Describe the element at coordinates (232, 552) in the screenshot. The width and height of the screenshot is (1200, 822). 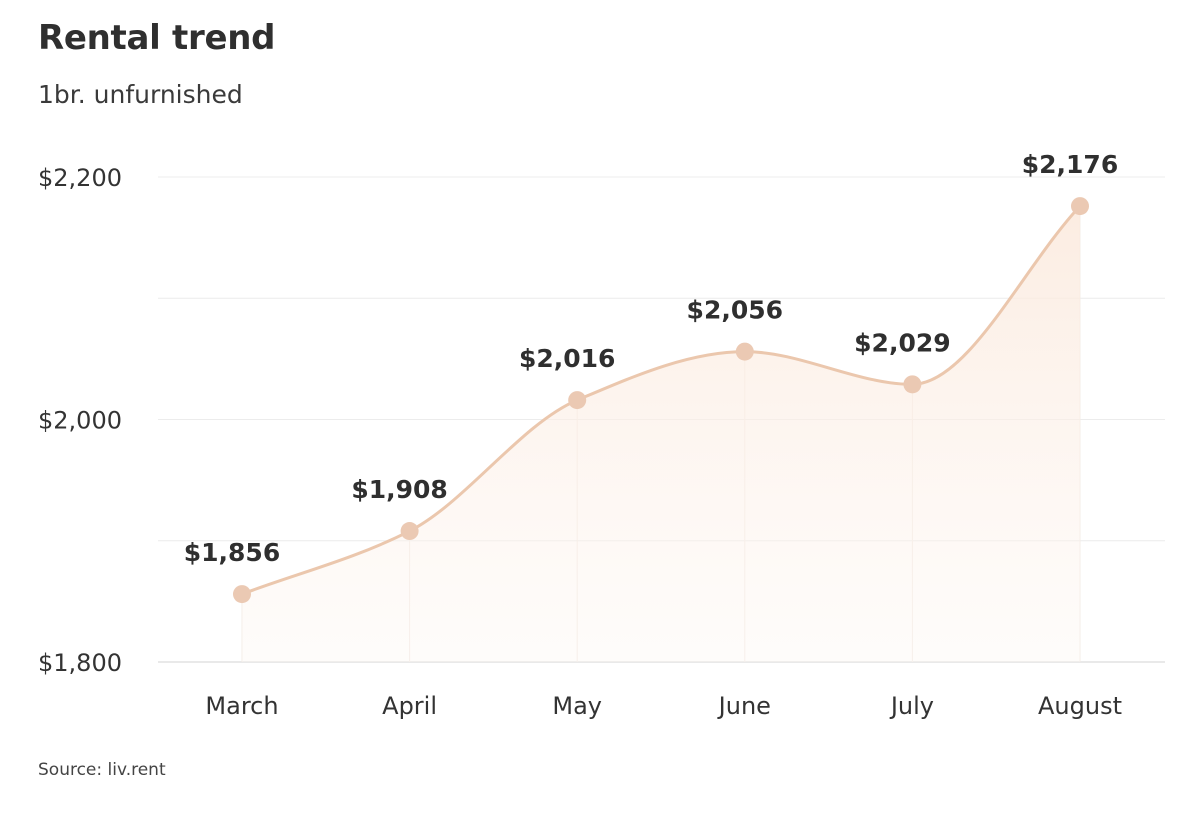
I see `data-label: $1,856` at that location.